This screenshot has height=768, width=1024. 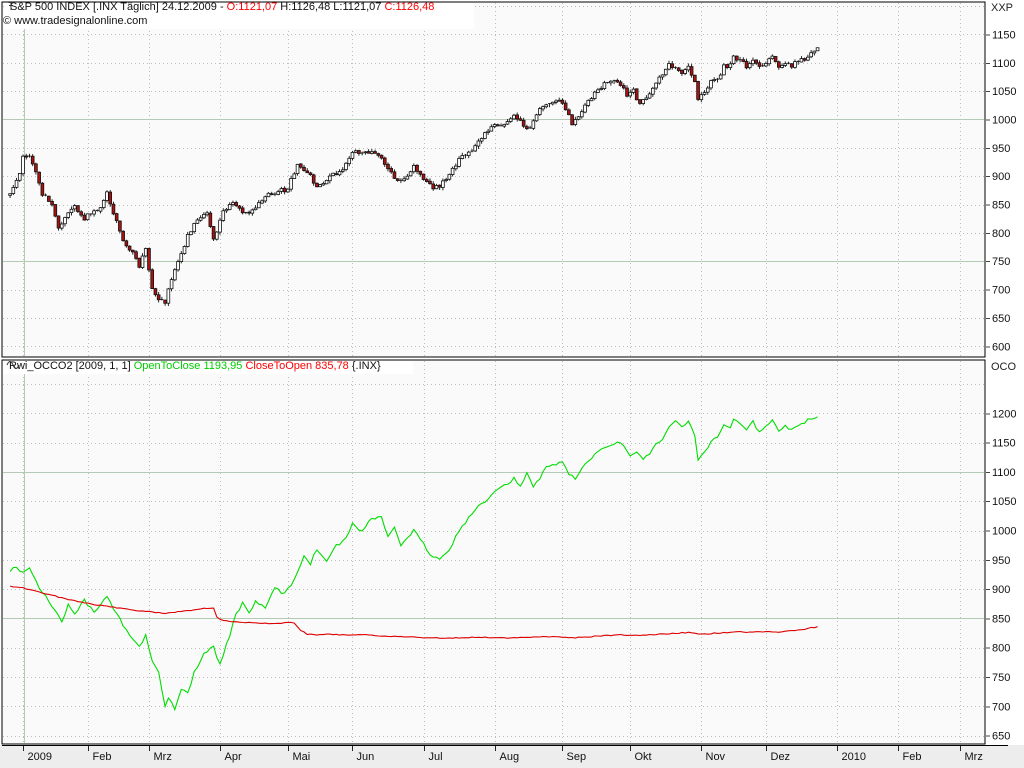 What do you see at coordinates (1004, 414) in the screenshot?
I see `svg-text: 1200` at bounding box center [1004, 414].